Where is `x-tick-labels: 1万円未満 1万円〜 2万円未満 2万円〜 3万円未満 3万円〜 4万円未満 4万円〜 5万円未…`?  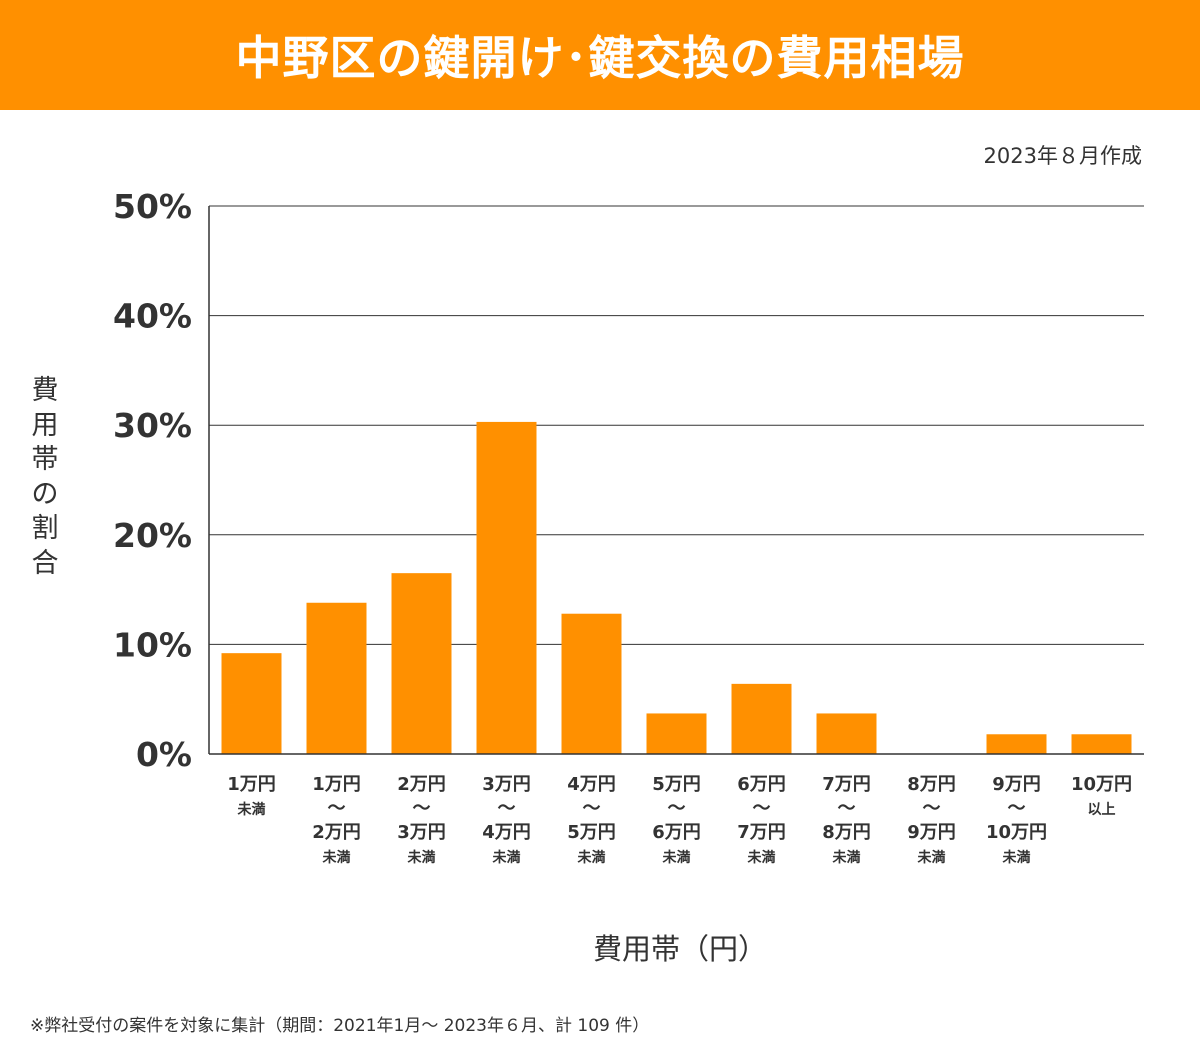 x-tick-labels: 1万円未満 1万円〜 2万円未満 2万円〜 3万円未満 3万円〜 4万円未満 4万円〜 5万円未… is located at coordinates (679, 820).